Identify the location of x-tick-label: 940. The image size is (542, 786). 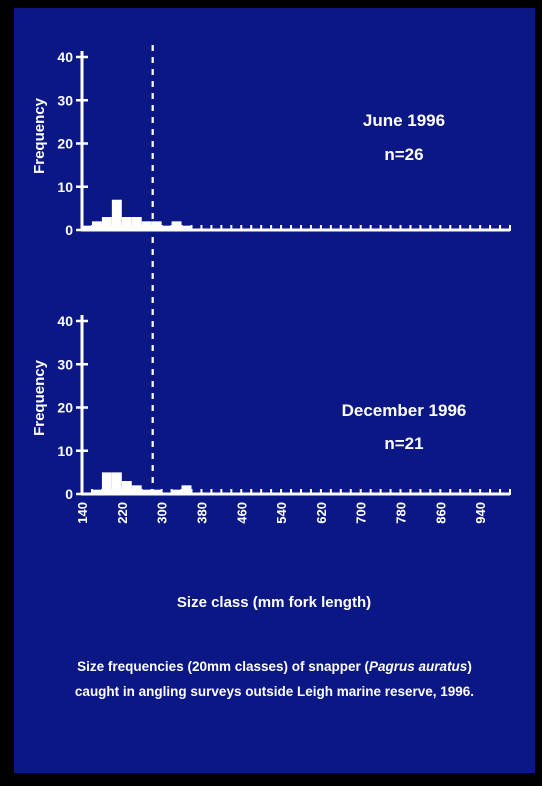
(480, 513).